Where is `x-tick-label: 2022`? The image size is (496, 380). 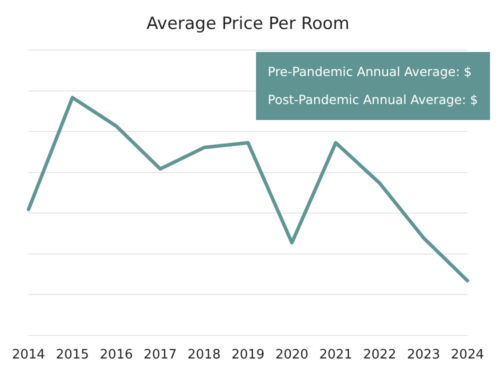
x-tick-label: 2022 is located at coordinates (379, 355).